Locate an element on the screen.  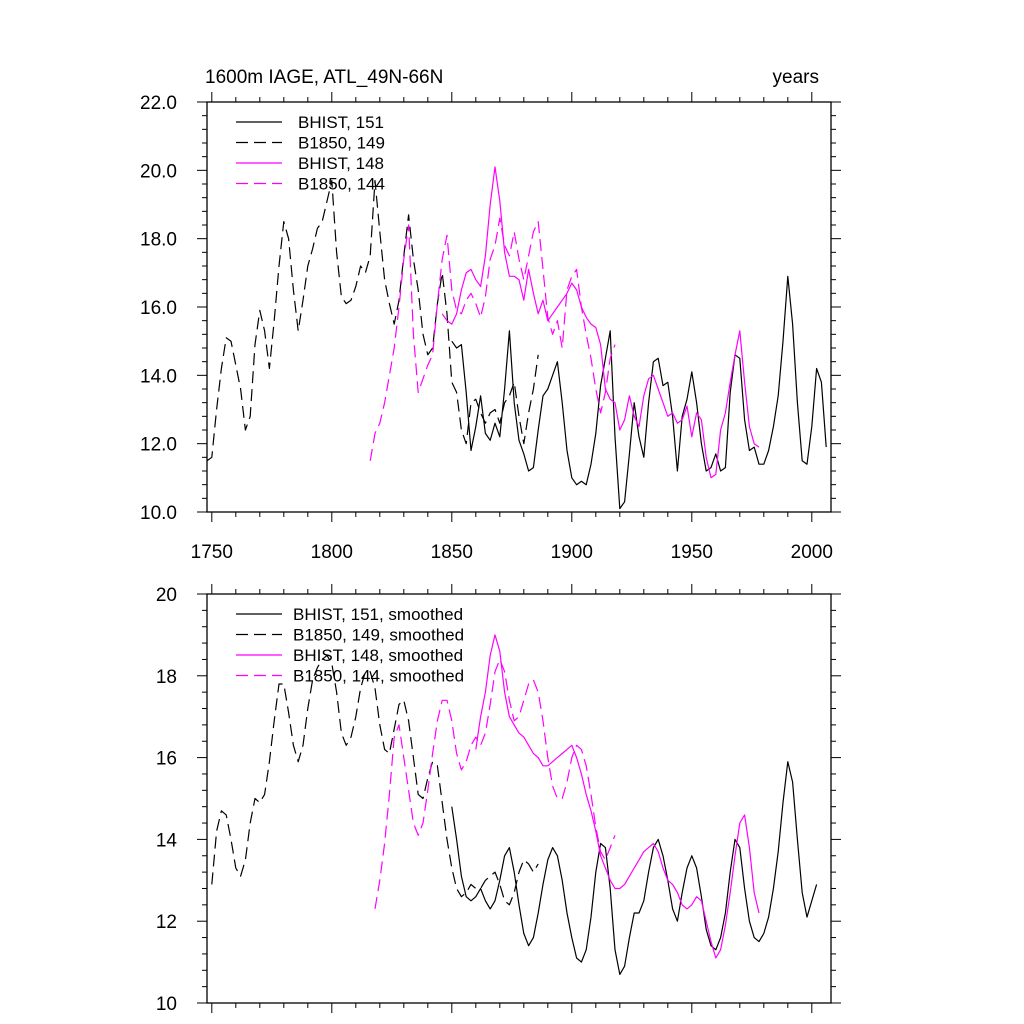
legend-label-2: B1850, 149 is located at coordinates (341, 143).